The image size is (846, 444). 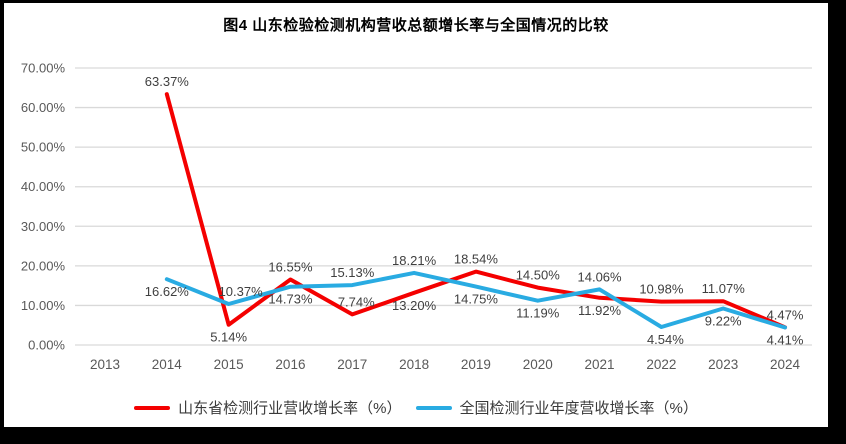 I want to click on data-label-shandong-2021: 11.92%, so click(x=600, y=310).